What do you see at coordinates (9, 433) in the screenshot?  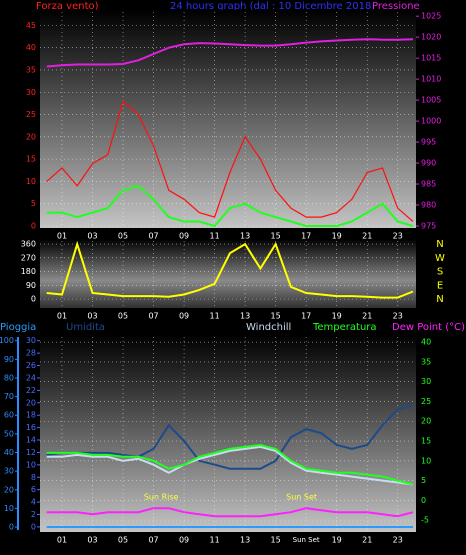 I see `y-tick-label: 50` at bounding box center [9, 433].